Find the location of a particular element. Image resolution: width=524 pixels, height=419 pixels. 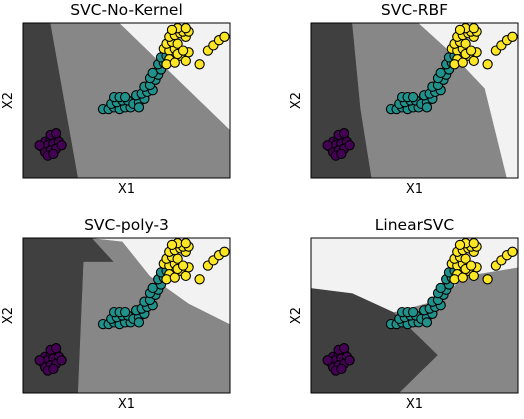

subplot-title: SVC-No-Kernel is located at coordinates (126, 10).